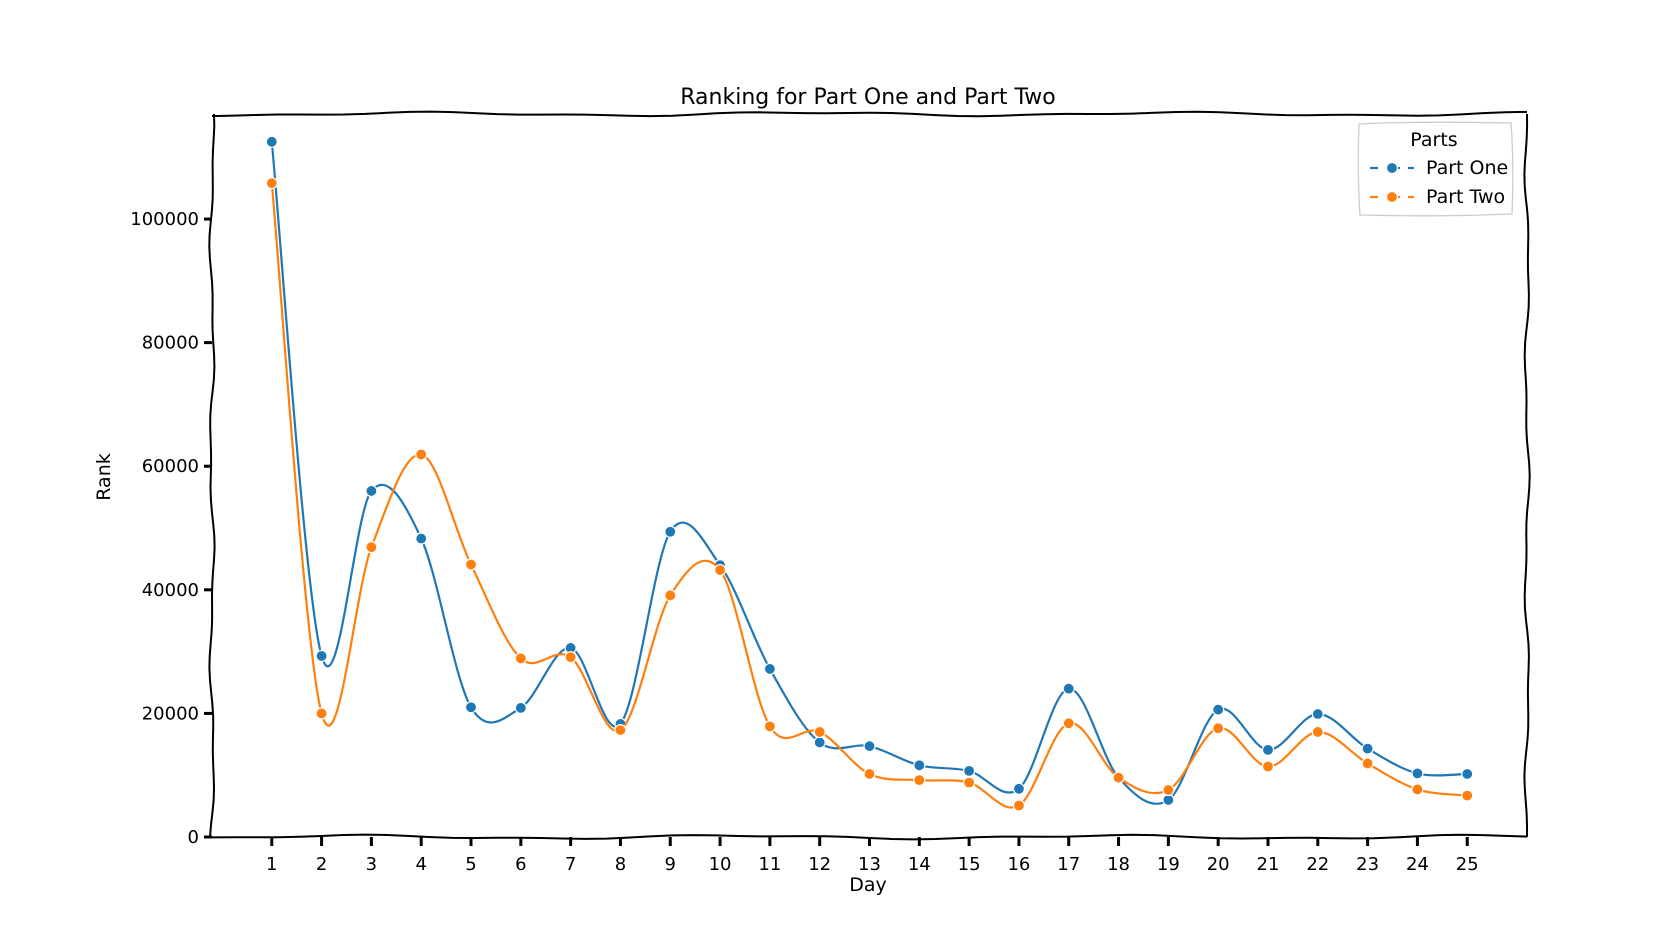 The image size is (1676, 930). What do you see at coordinates (1467, 864) in the screenshot?
I see `x-tick-label: 25` at bounding box center [1467, 864].